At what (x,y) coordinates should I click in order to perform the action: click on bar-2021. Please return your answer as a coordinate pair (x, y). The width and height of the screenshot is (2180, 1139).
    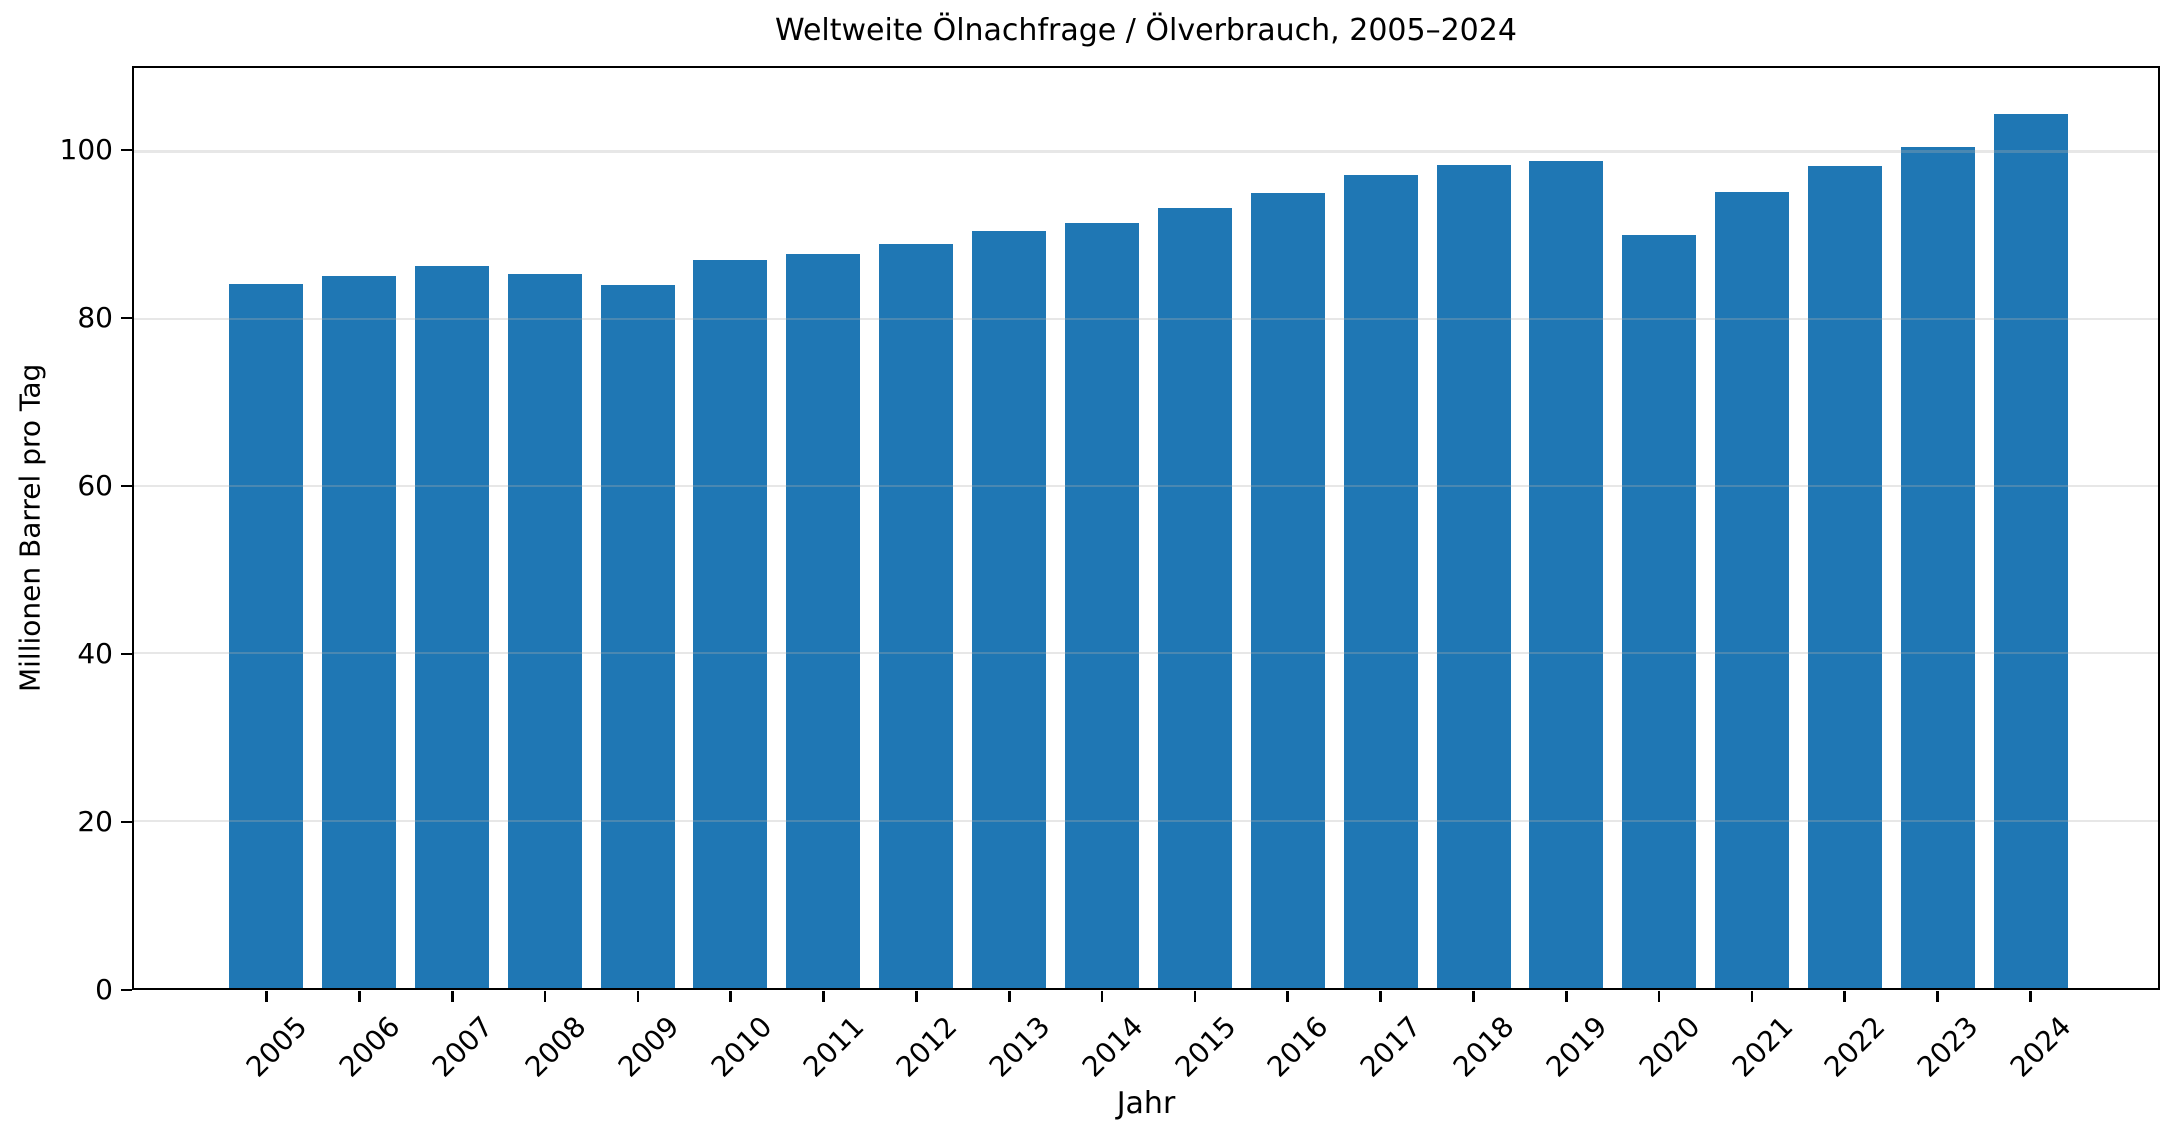
    Looking at the image, I should click on (1752, 589).